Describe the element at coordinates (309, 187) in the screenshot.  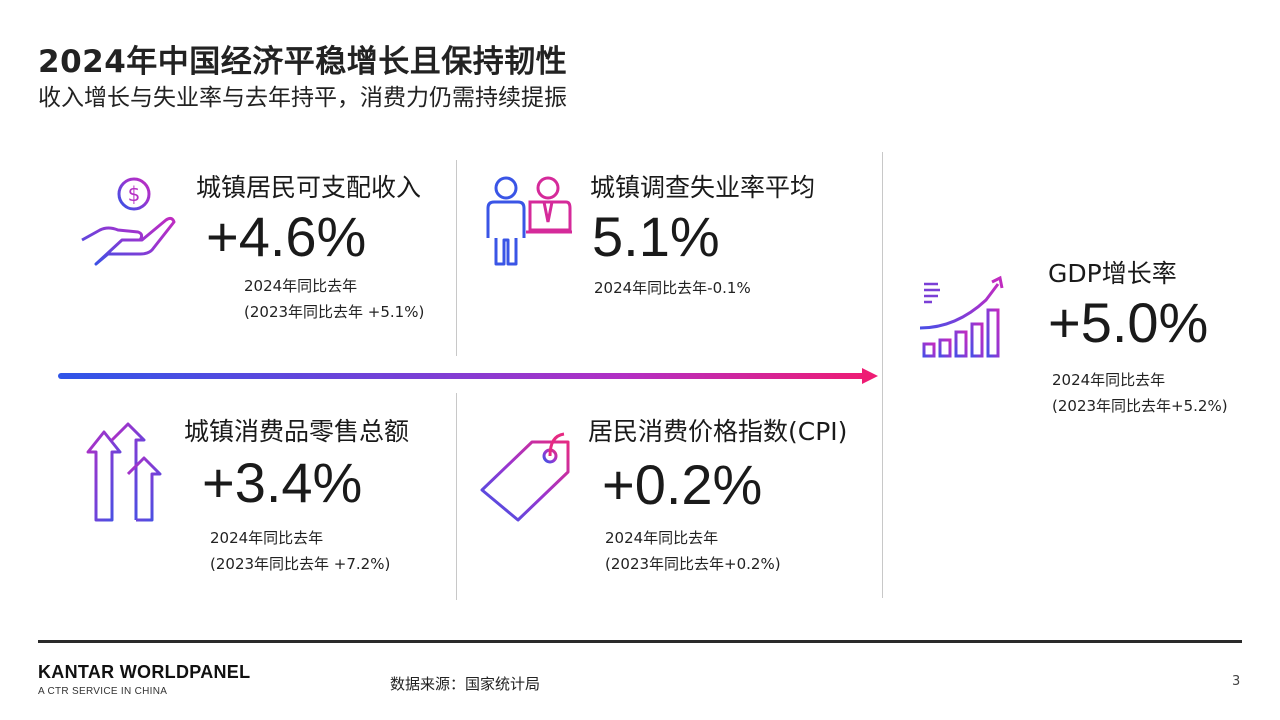
I see `income-label: 城镇居民可支配收入` at that location.